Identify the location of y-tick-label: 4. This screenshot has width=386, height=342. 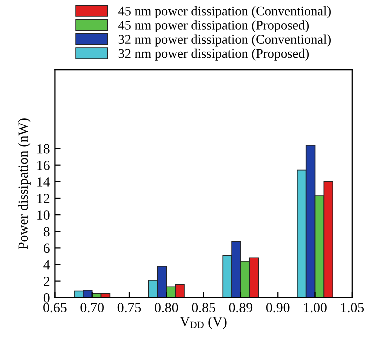
(47, 265).